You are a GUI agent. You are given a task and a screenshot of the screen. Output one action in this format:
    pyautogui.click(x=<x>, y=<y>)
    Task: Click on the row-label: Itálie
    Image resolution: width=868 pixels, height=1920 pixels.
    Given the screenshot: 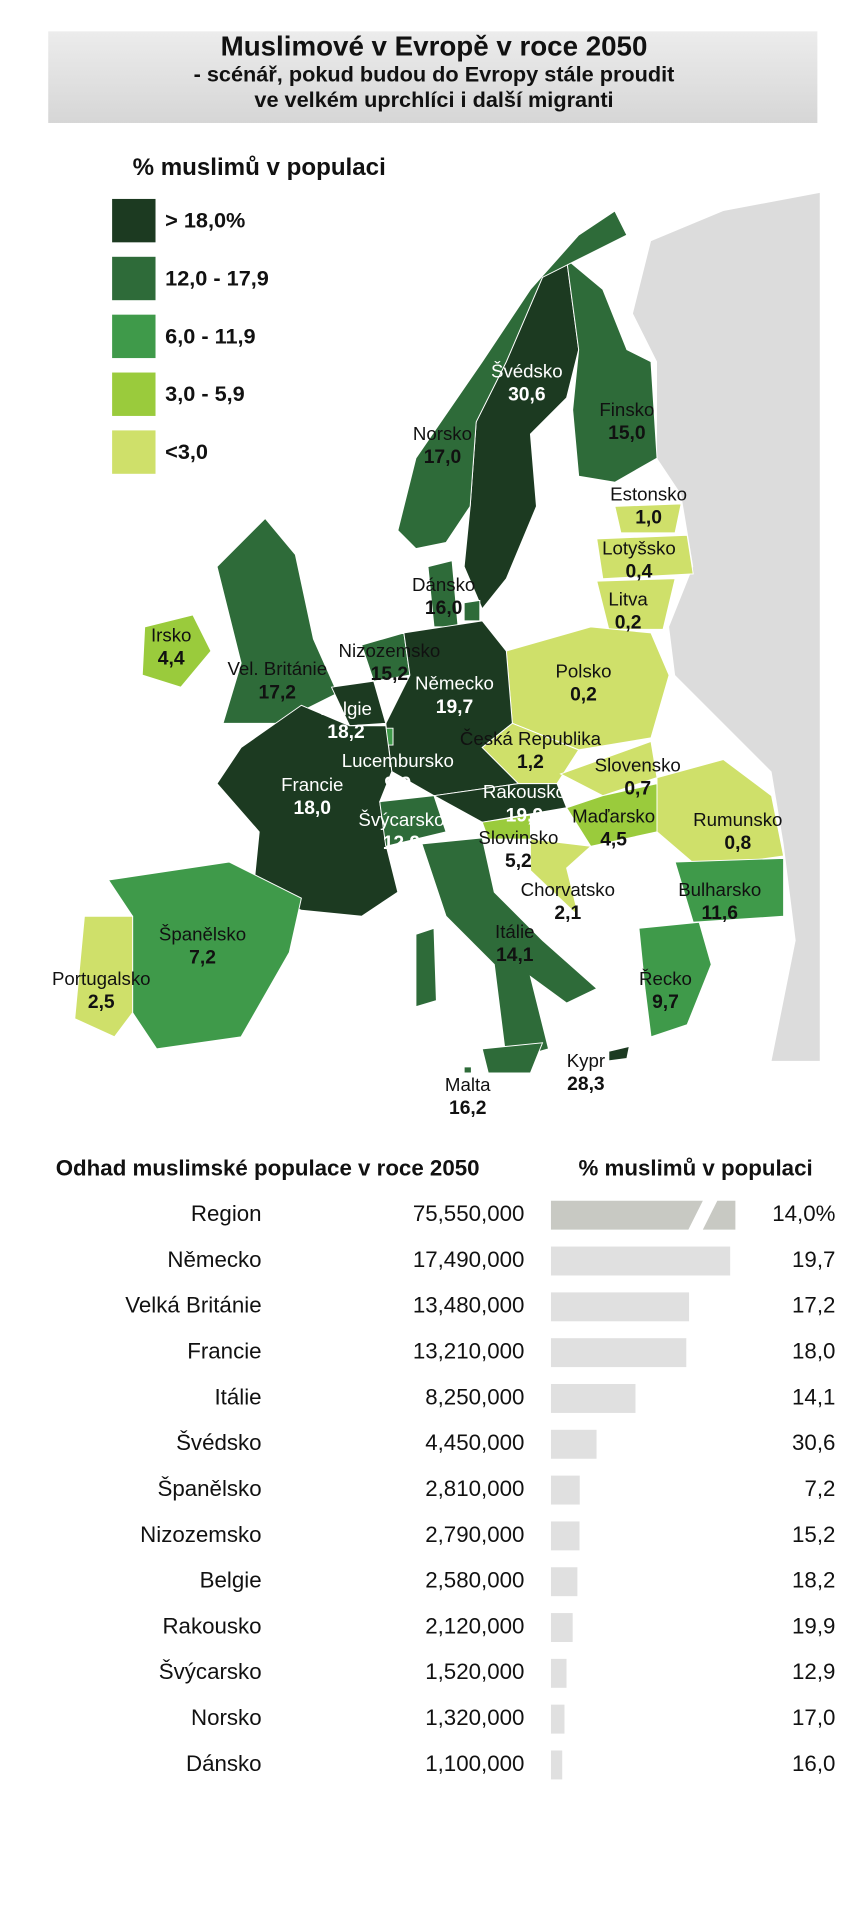 What is the action you would take?
    pyautogui.click(x=237, y=1396)
    